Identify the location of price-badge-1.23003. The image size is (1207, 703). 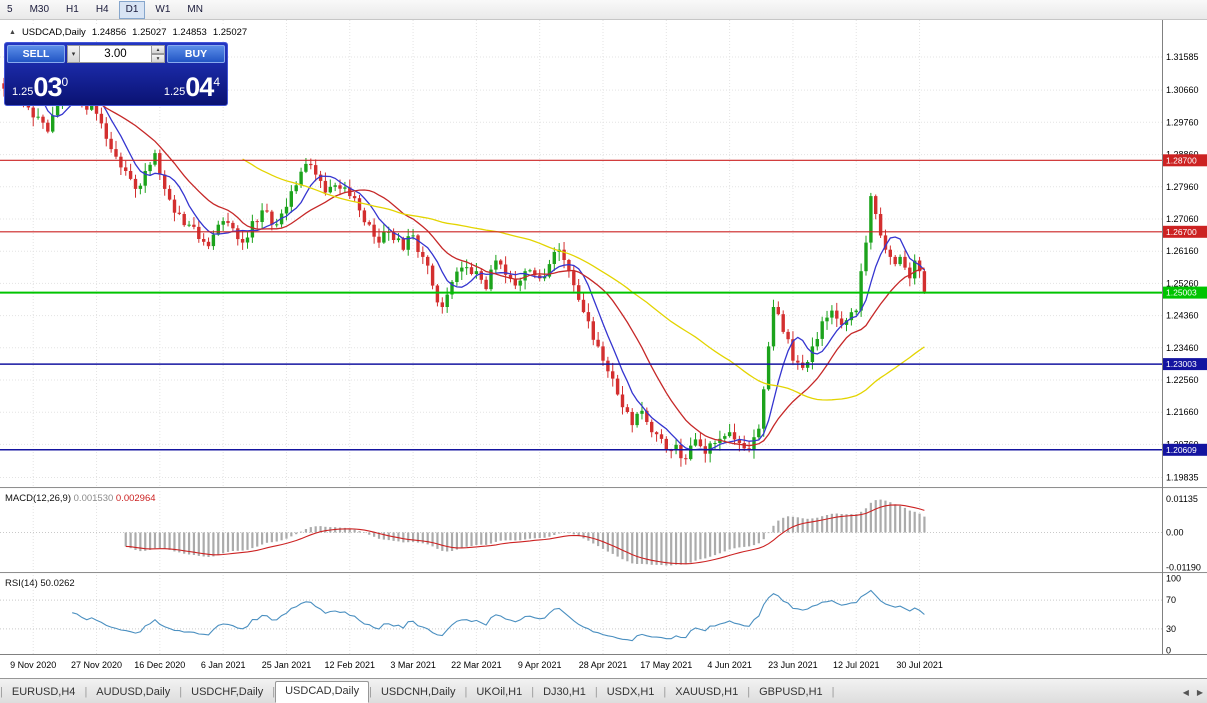
(1185, 364).